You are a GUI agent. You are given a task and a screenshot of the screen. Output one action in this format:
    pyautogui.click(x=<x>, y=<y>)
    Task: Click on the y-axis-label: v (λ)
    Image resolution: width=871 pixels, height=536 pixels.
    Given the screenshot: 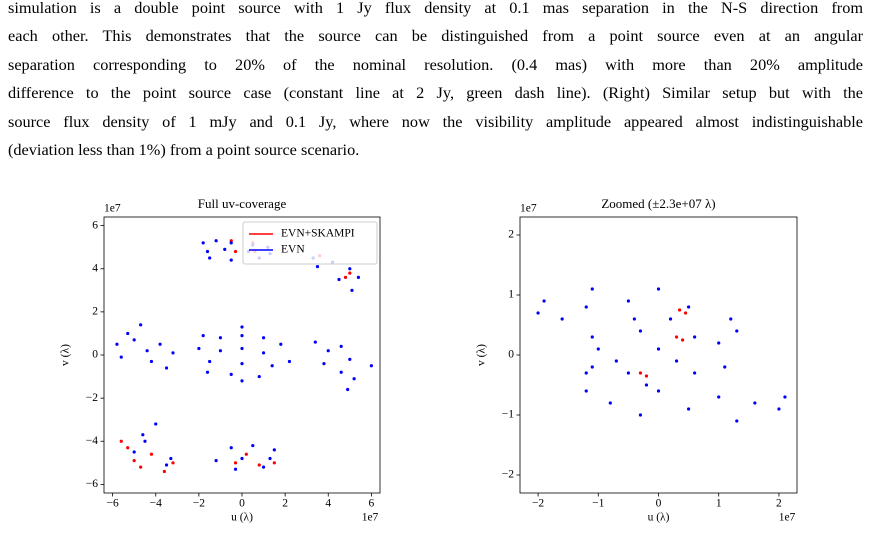 What is the action you would take?
    pyautogui.click(x=66, y=355)
    